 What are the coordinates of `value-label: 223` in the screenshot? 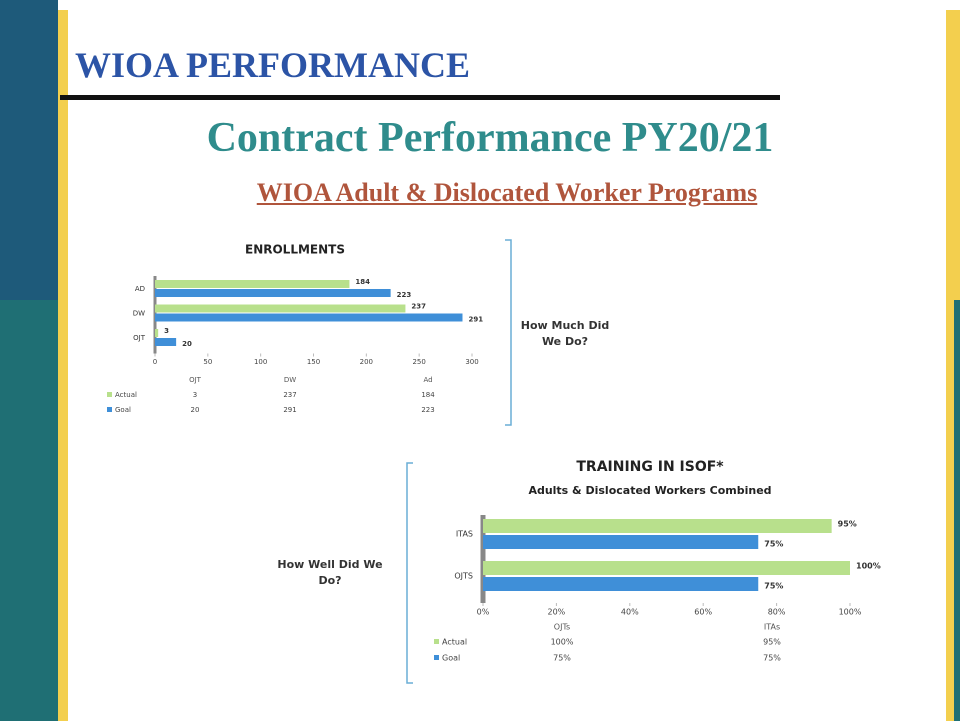 It's located at (404, 295).